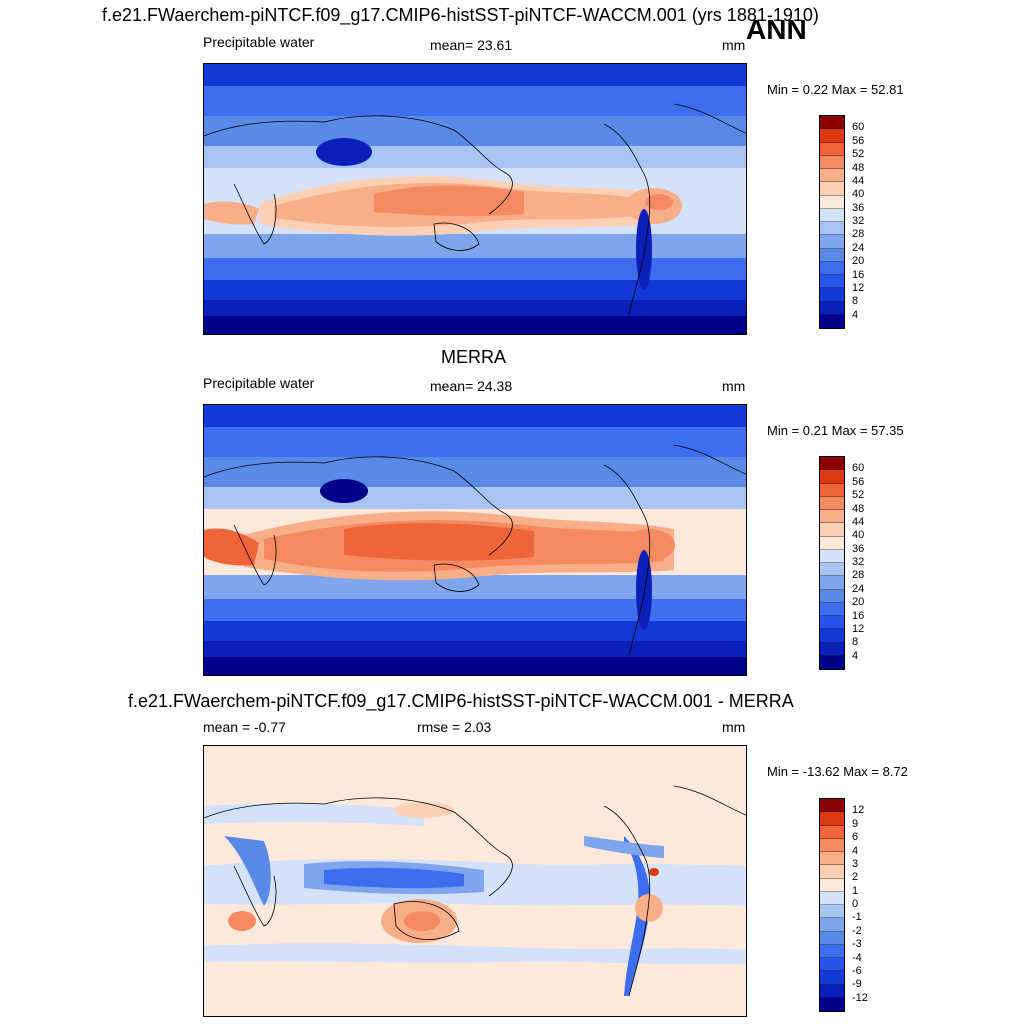  What do you see at coordinates (857, 930) in the screenshot?
I see `colorbar-tick-label: -2` at bounding box center [857, 930].